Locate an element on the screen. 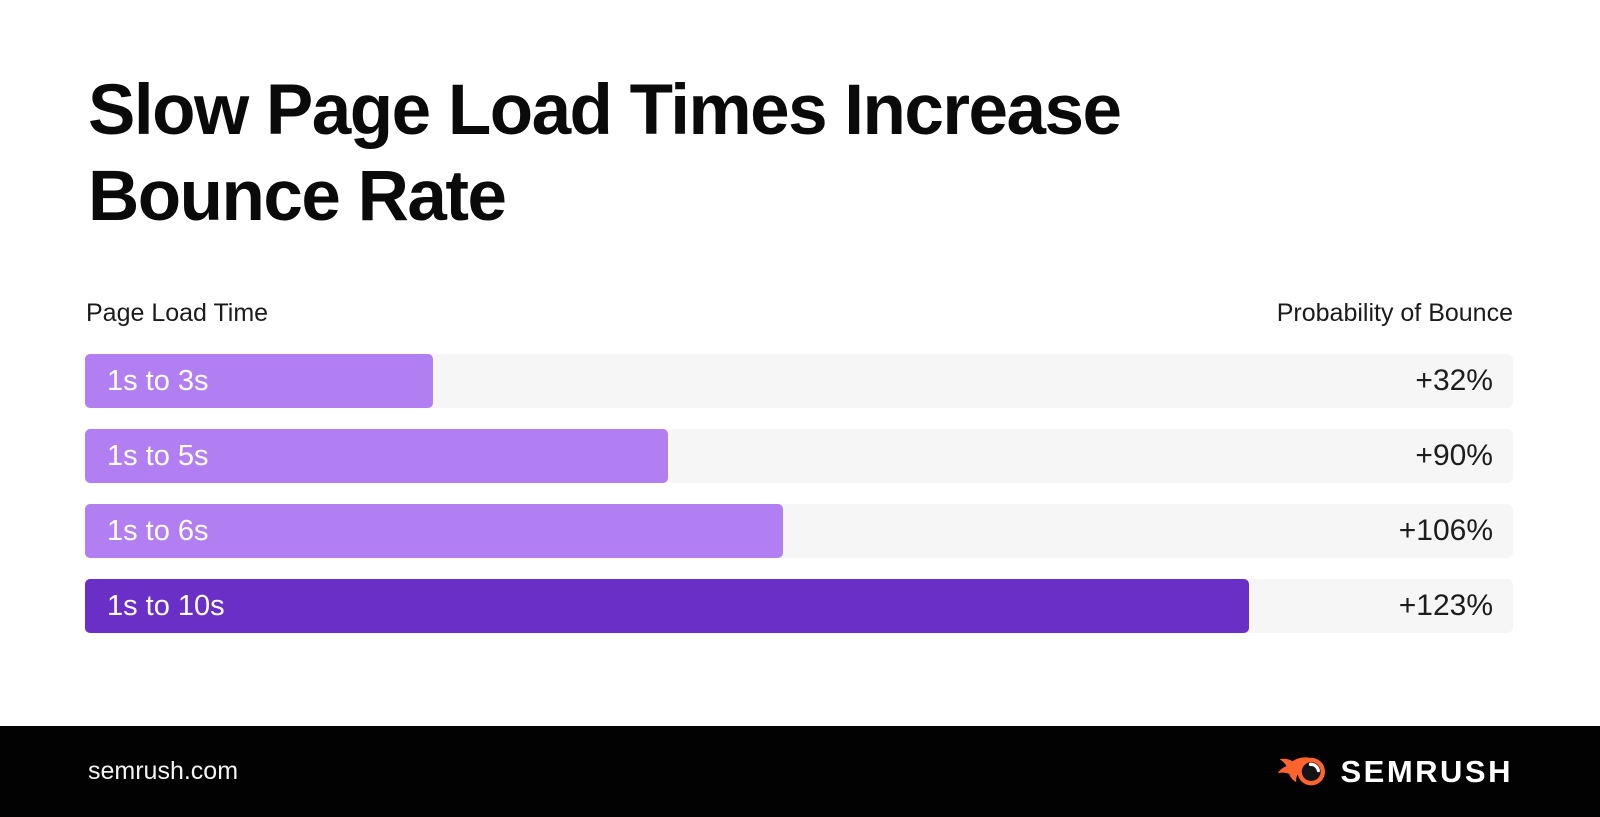  bar-row-1s-to-3s: 1s to 3s +32% is located at coordinates (799, 381).